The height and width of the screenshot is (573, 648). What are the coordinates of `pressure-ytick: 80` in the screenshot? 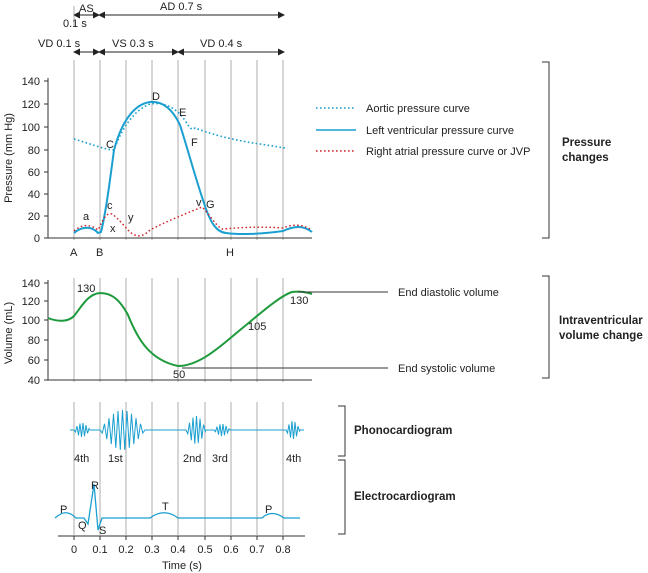 It's located at (34, 151).